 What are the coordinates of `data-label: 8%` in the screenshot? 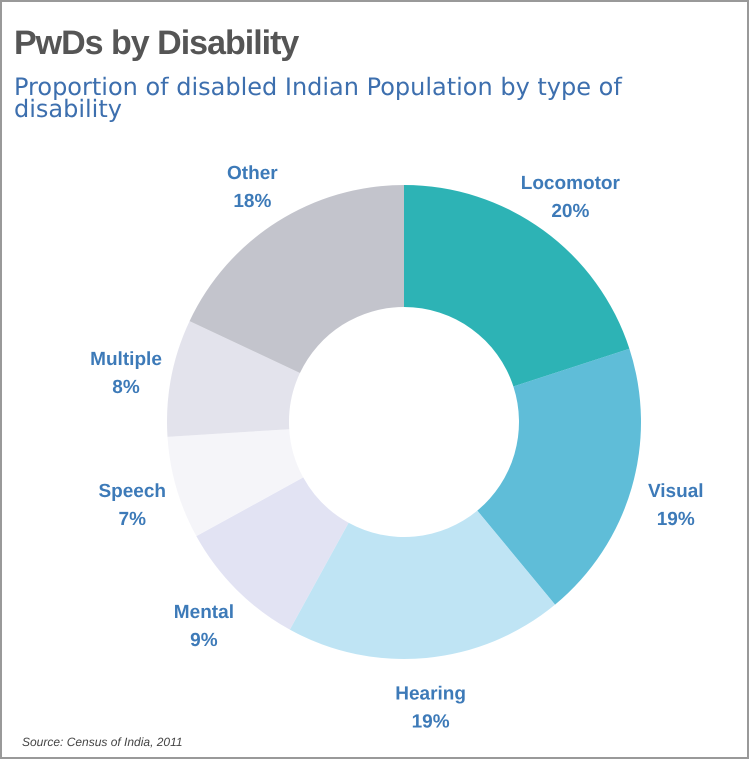 It's located at (126, 387).